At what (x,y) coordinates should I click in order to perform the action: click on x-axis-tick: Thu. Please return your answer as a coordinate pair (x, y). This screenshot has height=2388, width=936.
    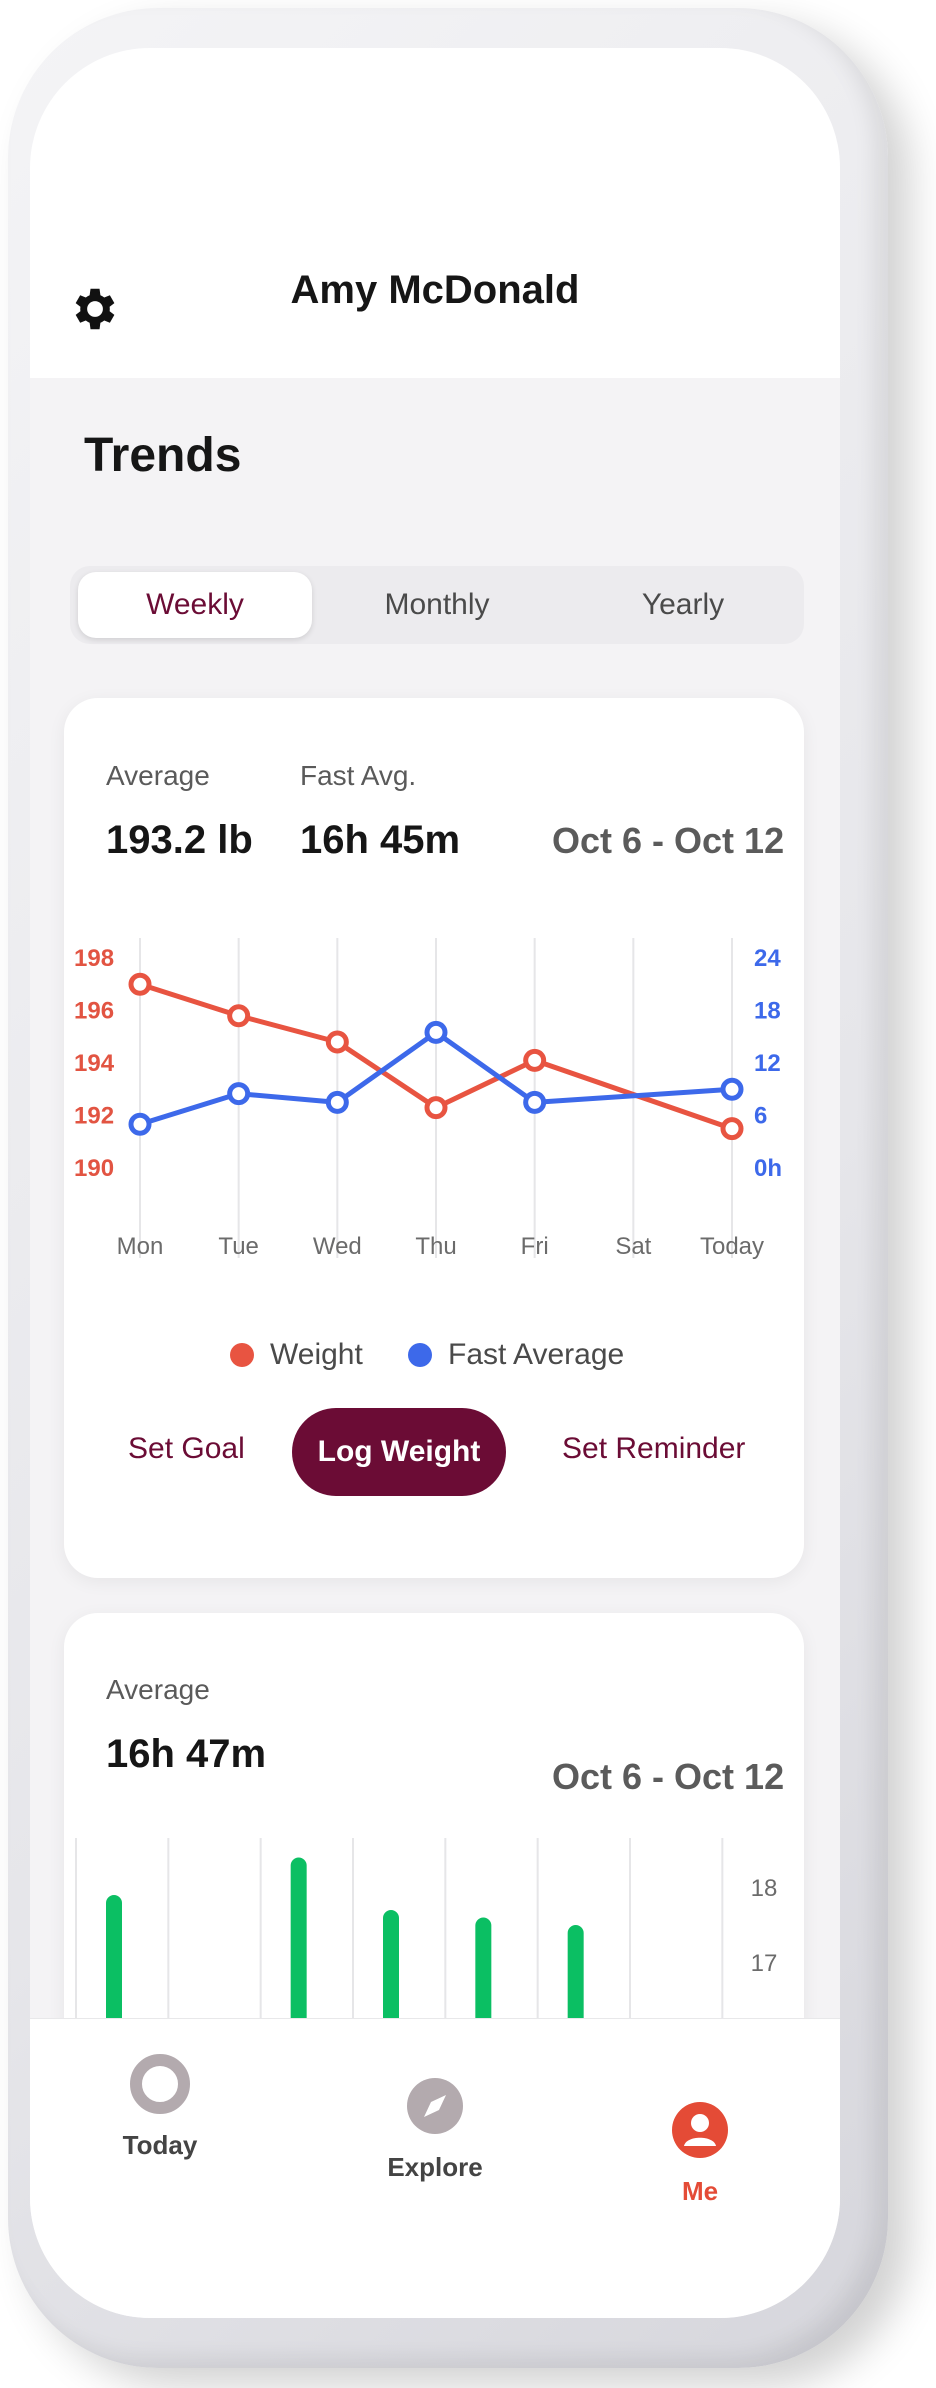
    Looking at the image, I should click on (435, 1246).